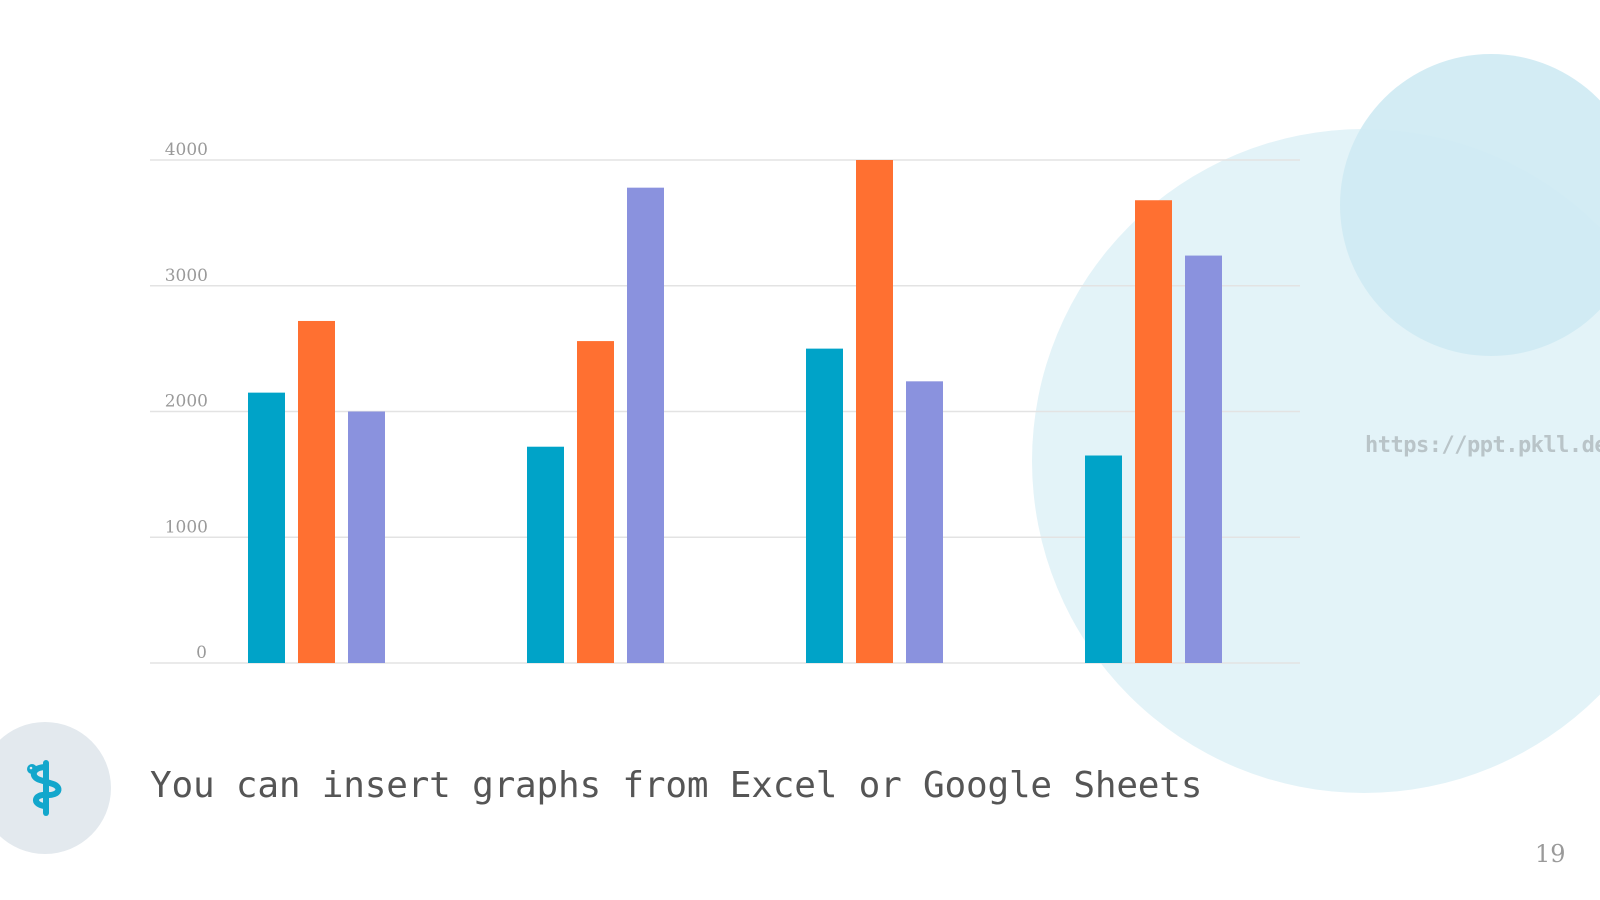 This screenshot has width=1600, height=900. What do you see at coordinates (186, 150) in the screenshot?
I see `y-tick-label: 4000` at bounding box center [186, 150].